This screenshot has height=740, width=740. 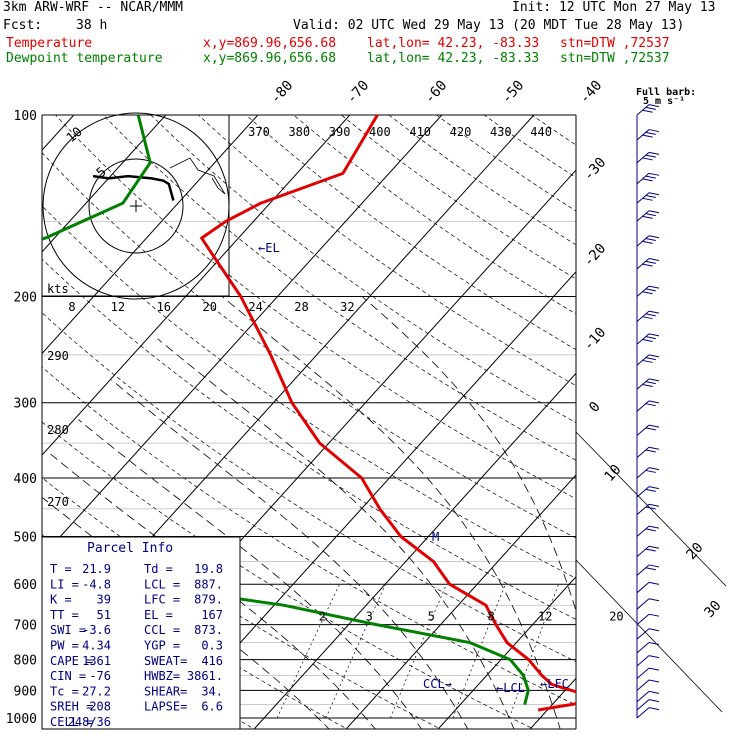 I want to click on ccl-marker: CCL→, so click(x=437, y=684).